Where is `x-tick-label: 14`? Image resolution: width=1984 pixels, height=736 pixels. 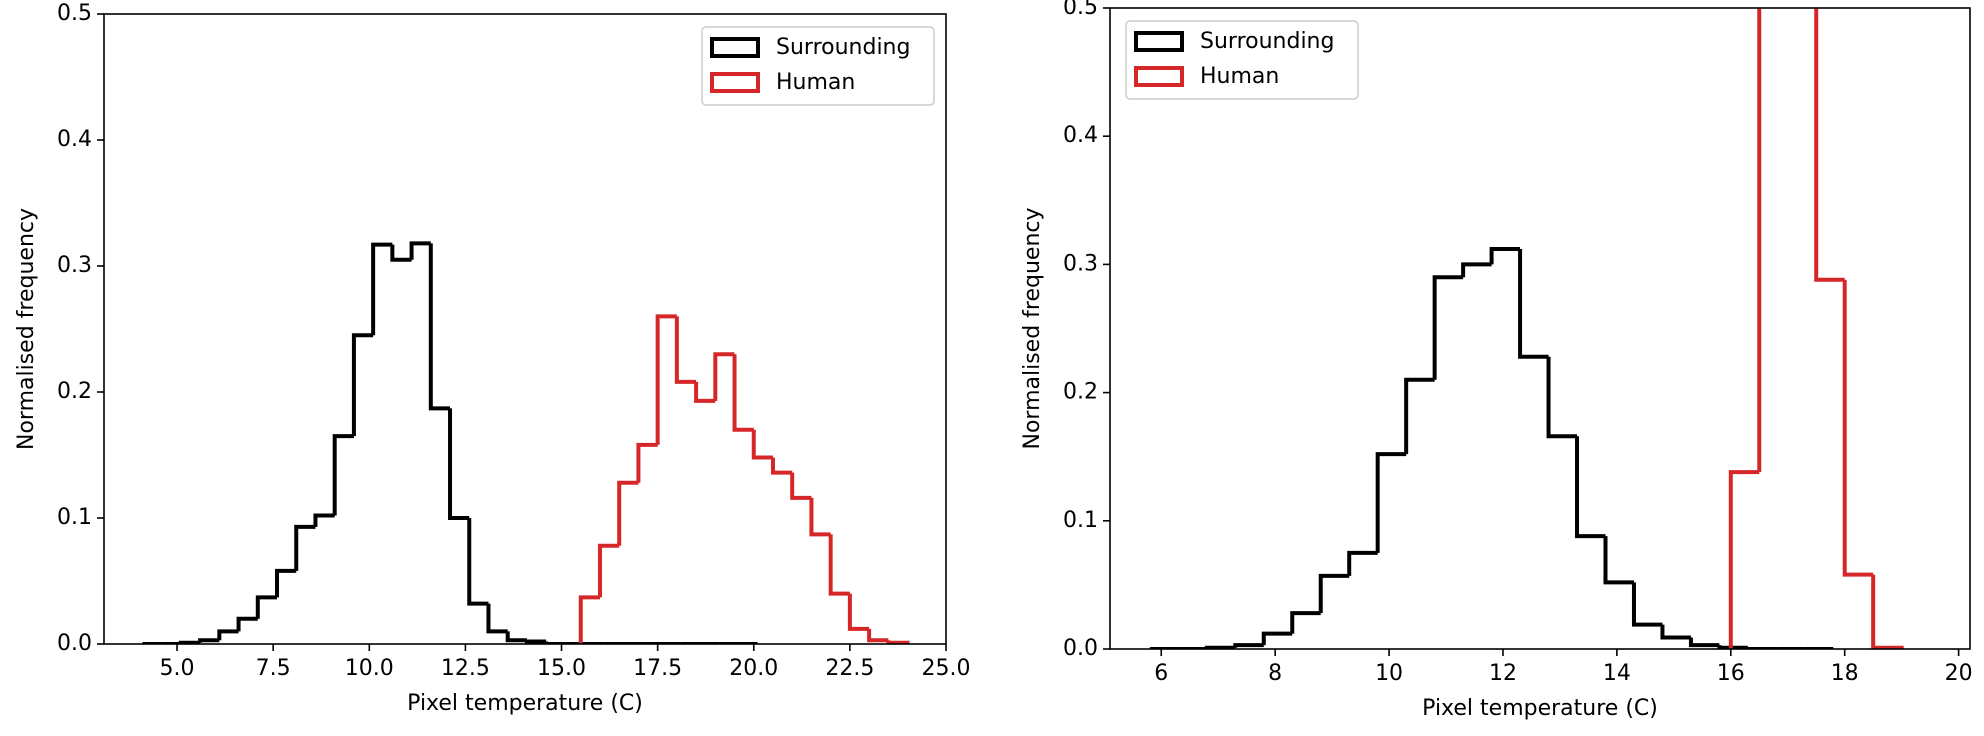
x-tick-label: 14 is located at coordinates (1617, 673).